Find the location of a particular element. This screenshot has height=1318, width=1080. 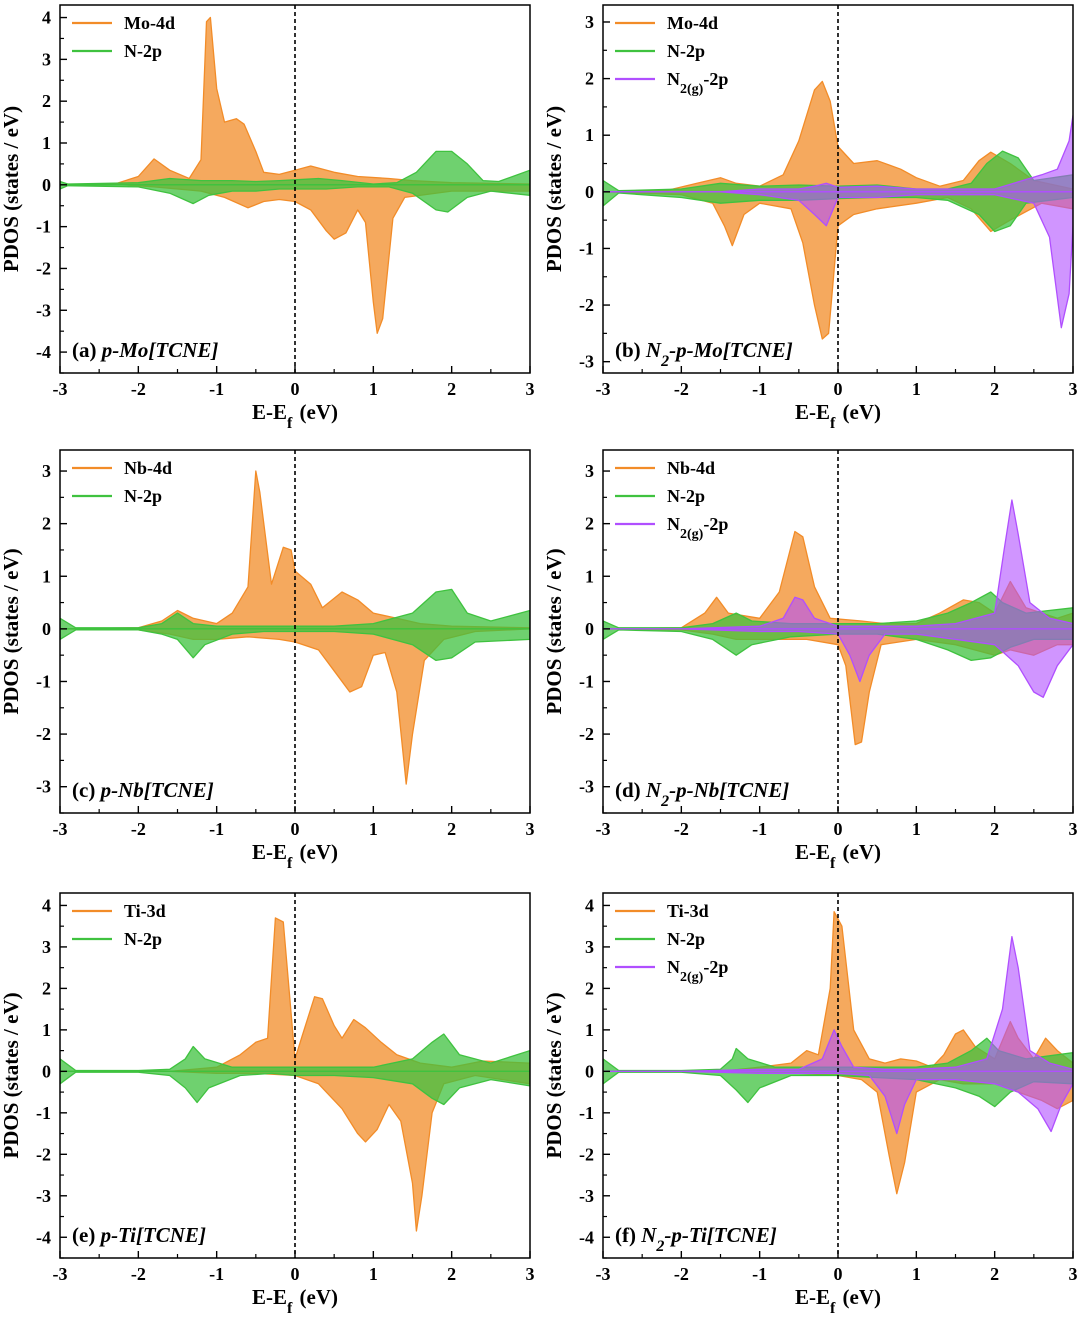

panel-label: (f) N2-p-Ti[TCNE] is located at coordinates (696, 1239).